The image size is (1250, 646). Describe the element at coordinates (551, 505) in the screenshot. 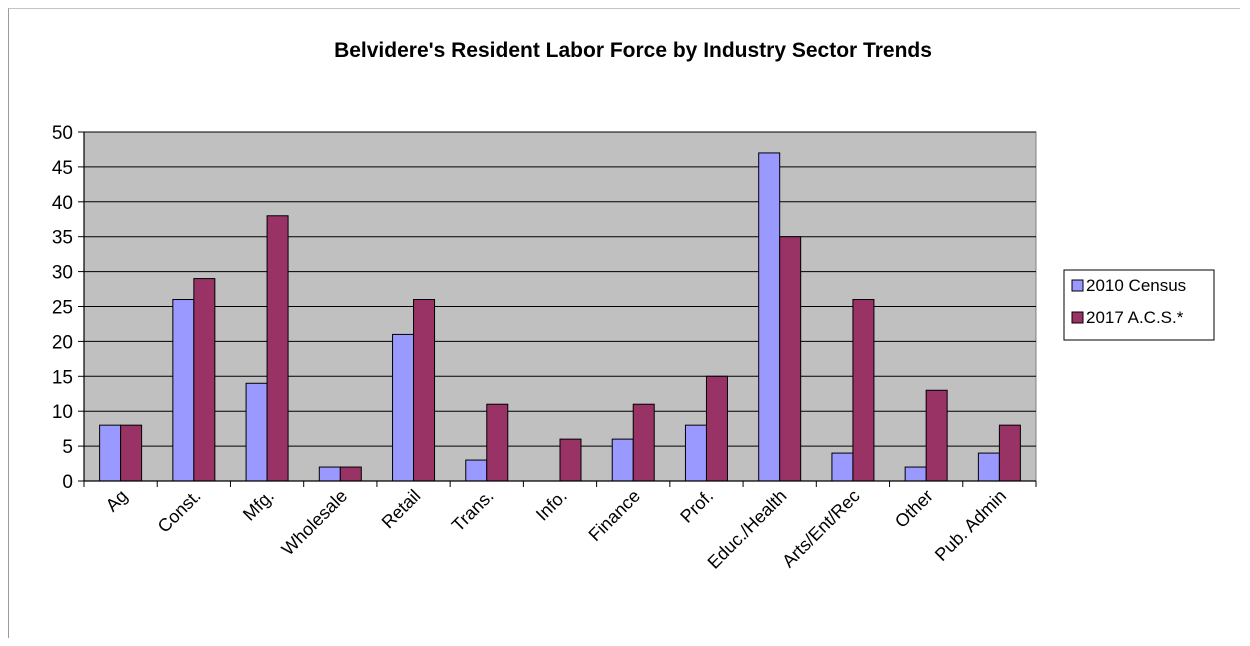

I see `x-category-label: Info.` at that location.